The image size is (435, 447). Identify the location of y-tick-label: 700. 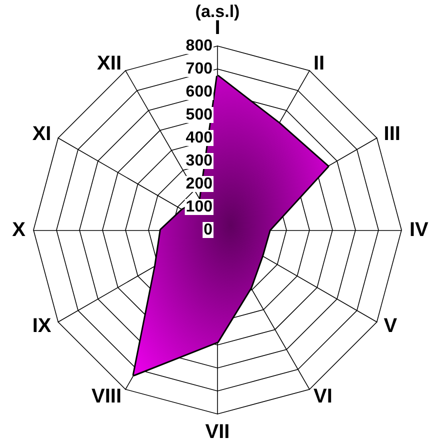
(199, 69).